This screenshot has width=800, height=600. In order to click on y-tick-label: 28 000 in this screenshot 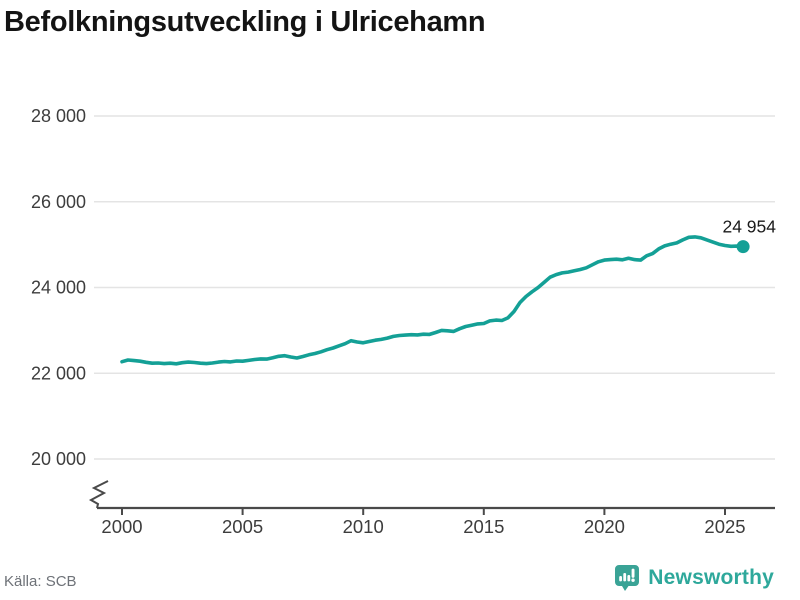, I will do `click(58, 116)`.